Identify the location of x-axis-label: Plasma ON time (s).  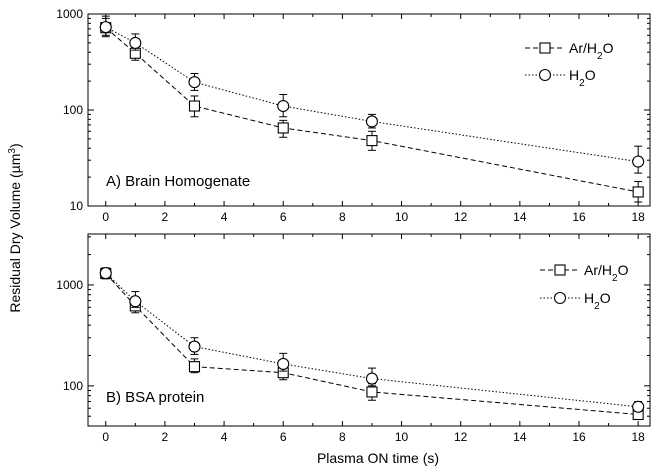
(378, 458).